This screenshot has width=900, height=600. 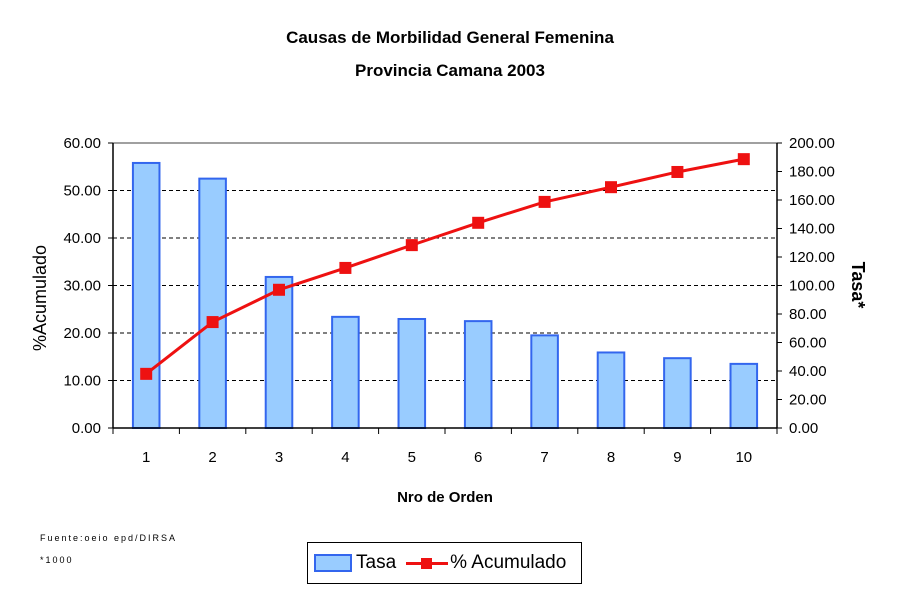 I want to click on right-tick-label: 40.00, so click(x=808, y=371).